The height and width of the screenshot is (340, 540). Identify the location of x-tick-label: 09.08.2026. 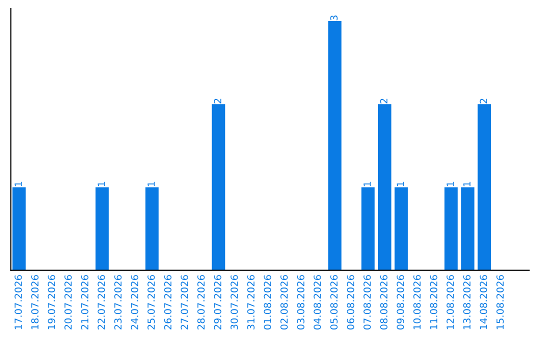
(400, 302).